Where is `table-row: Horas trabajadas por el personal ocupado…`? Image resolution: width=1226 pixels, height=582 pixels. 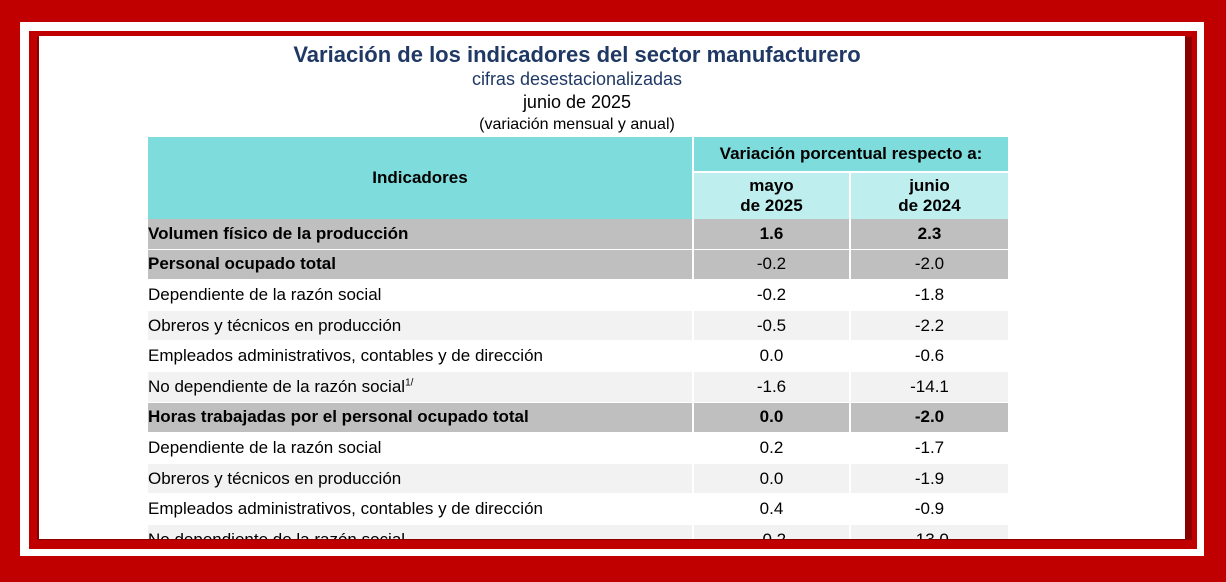 table-row: Horas trabajadas por el personal ocupado… is located at coordinates (578, 418).